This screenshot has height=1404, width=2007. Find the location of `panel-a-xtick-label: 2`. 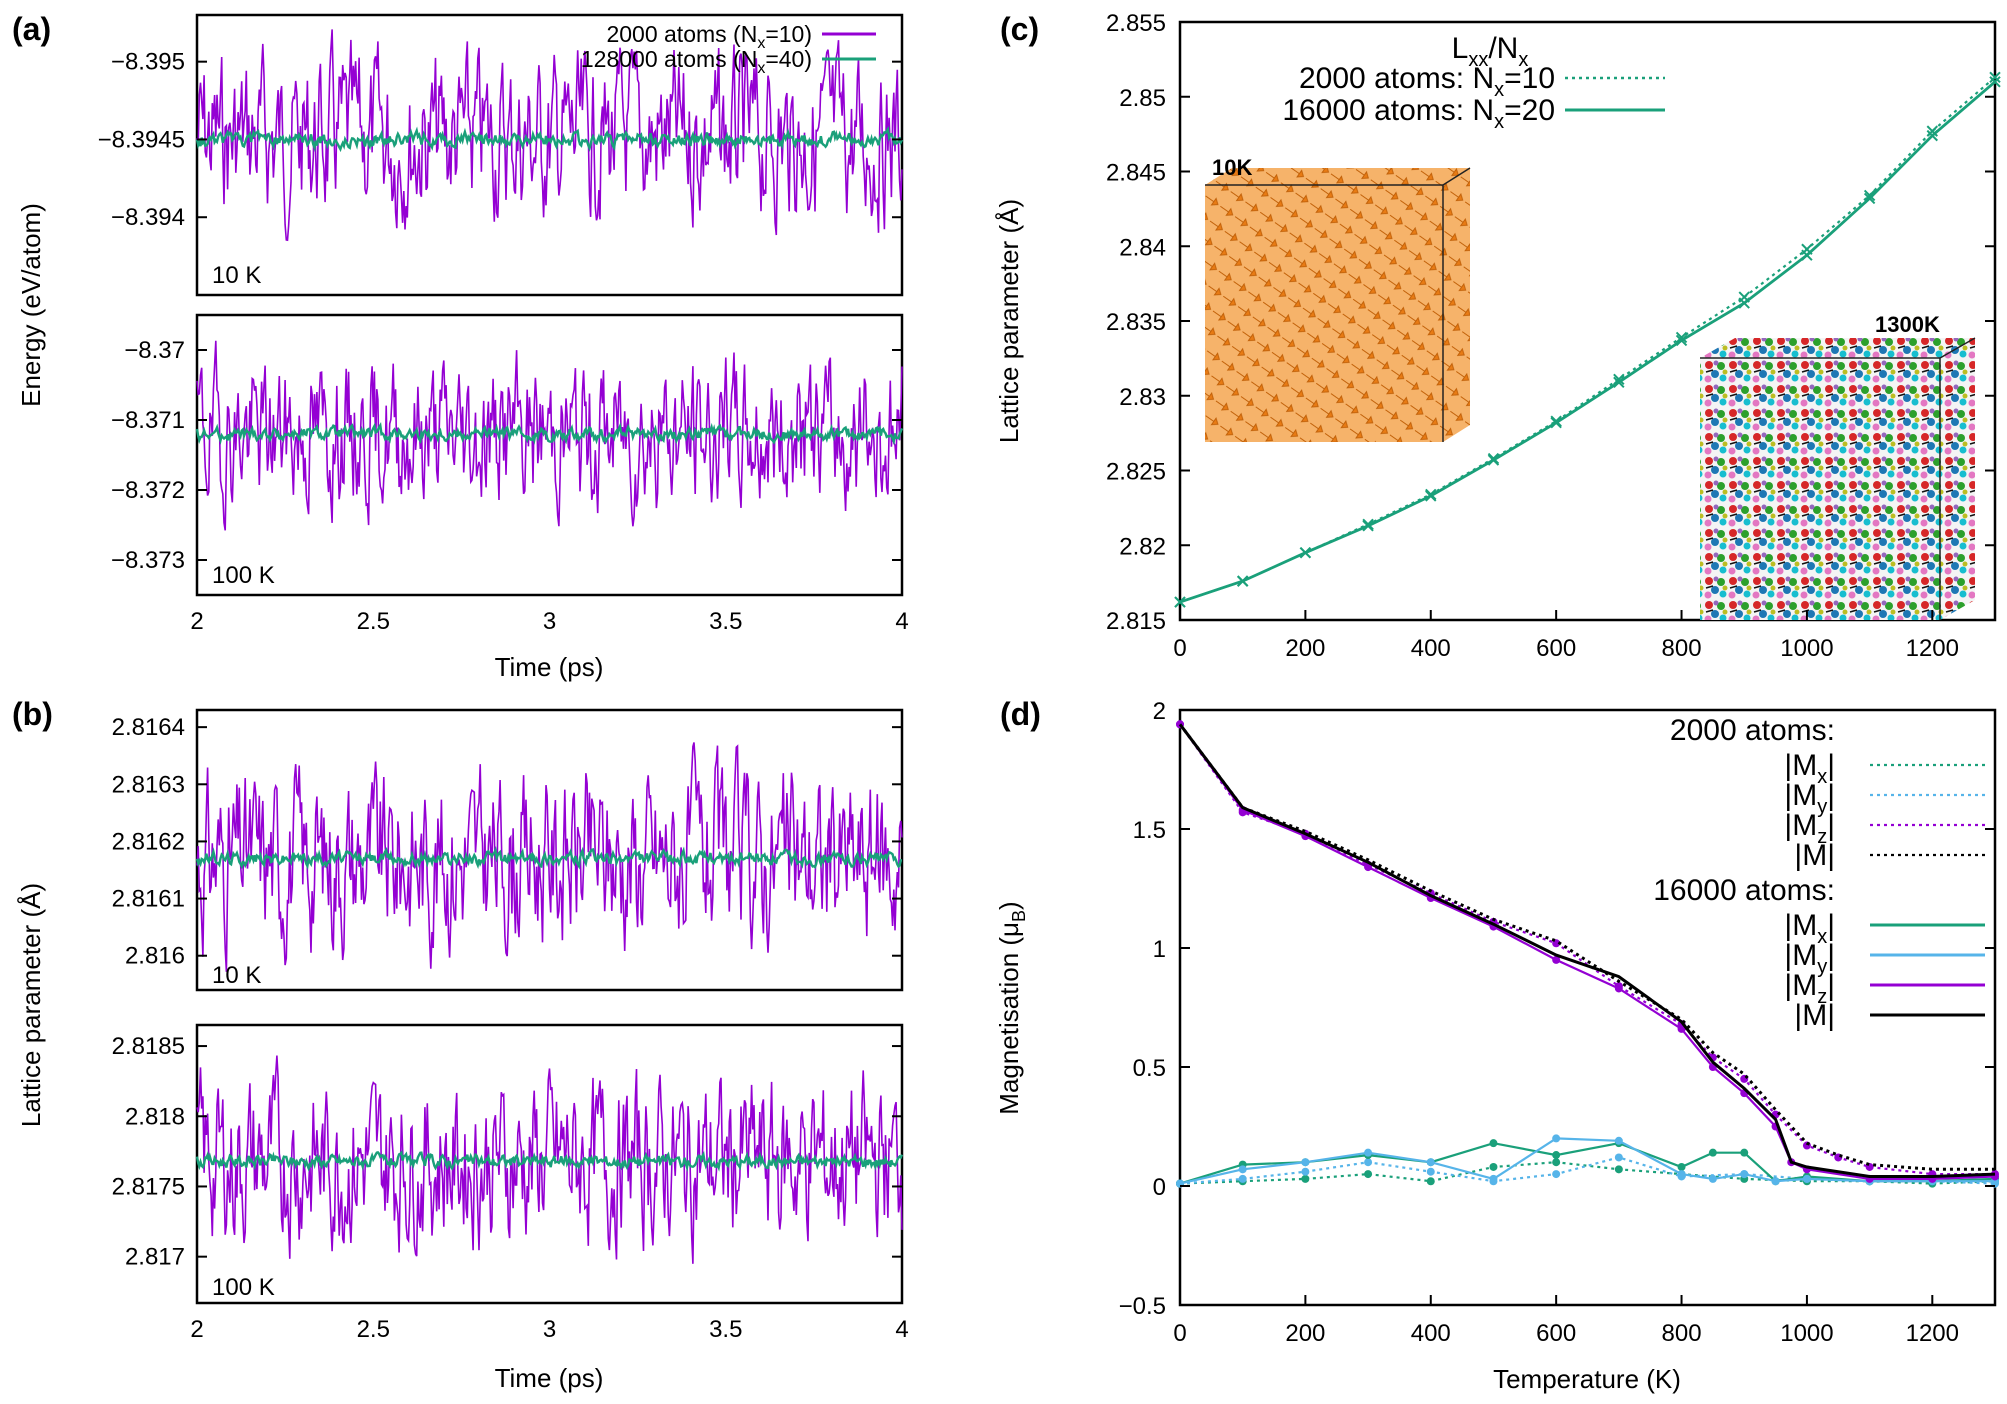

panel-a-xtick-label: 2 is located at coordinates (196, 621).